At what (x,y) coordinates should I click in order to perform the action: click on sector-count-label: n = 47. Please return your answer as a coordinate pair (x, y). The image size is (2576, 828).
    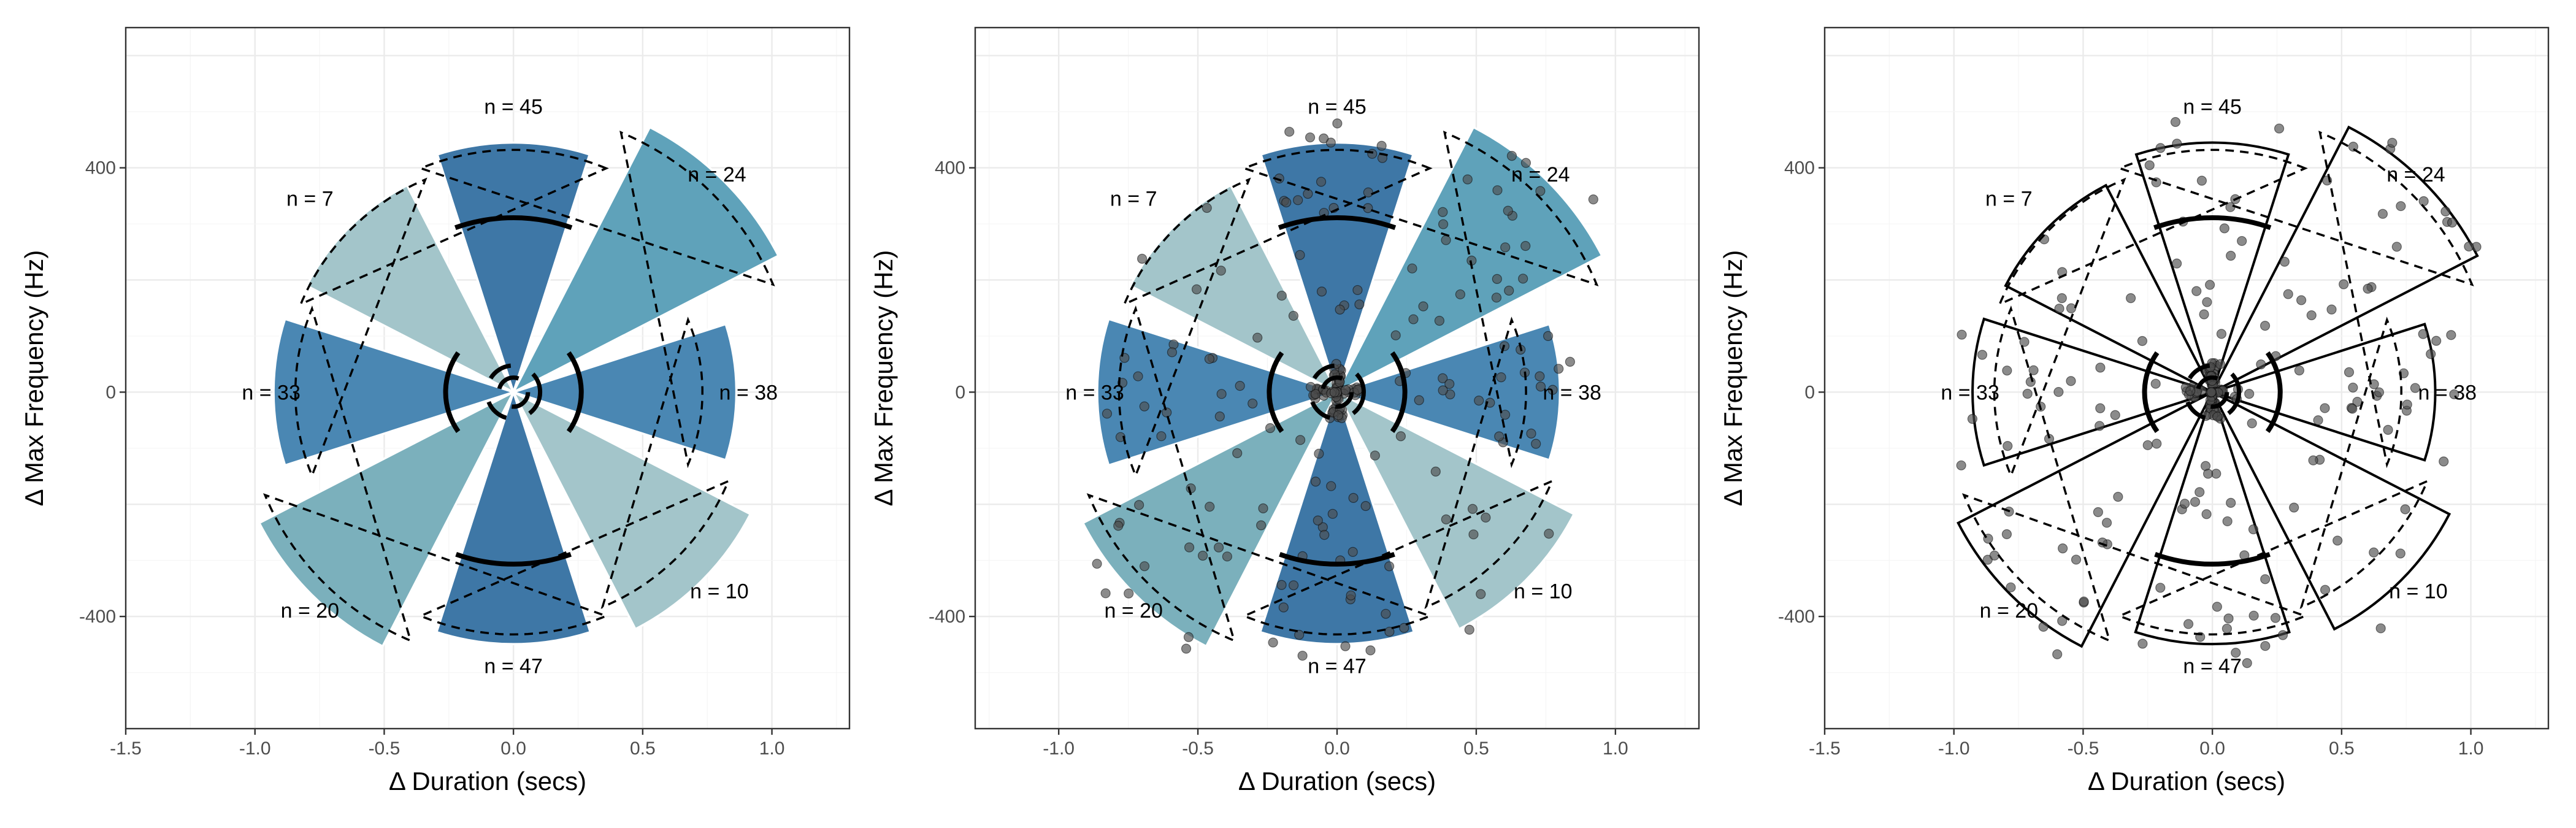
    Looking at the image, I should click on (1337, 666).